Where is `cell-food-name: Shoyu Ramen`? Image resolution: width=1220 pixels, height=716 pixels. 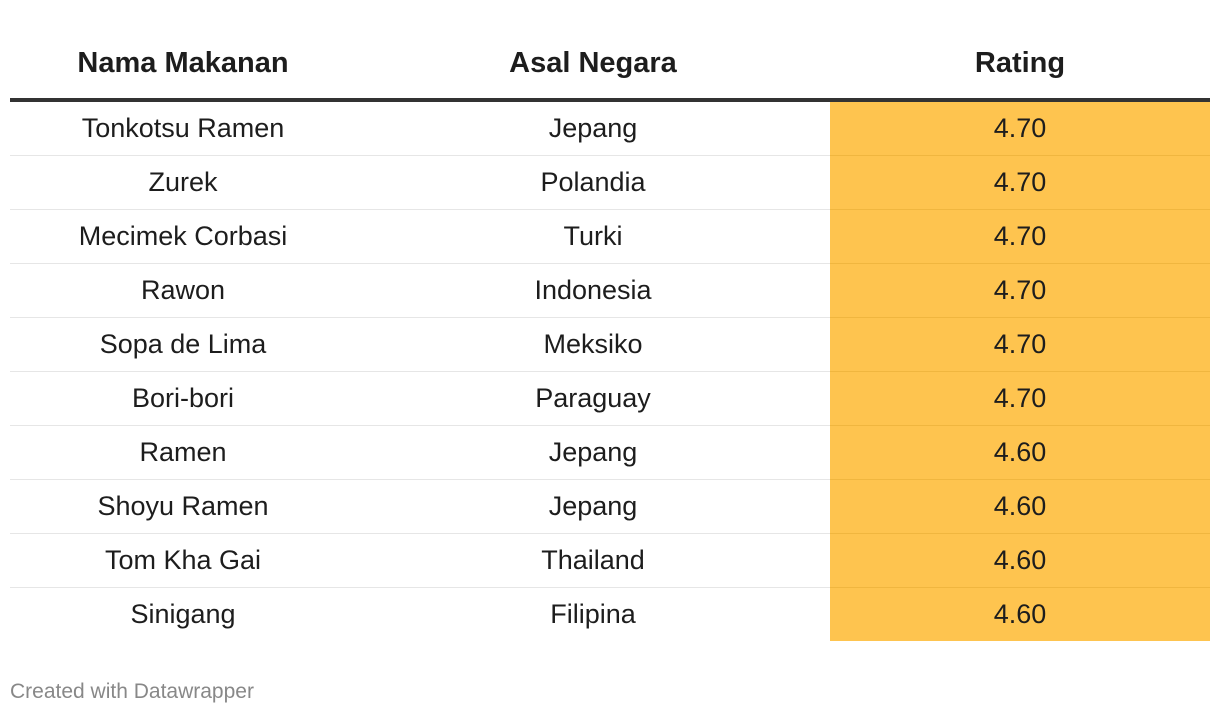 cell-food-name: Shoyu Ramen is located at coordinates (183, 506).